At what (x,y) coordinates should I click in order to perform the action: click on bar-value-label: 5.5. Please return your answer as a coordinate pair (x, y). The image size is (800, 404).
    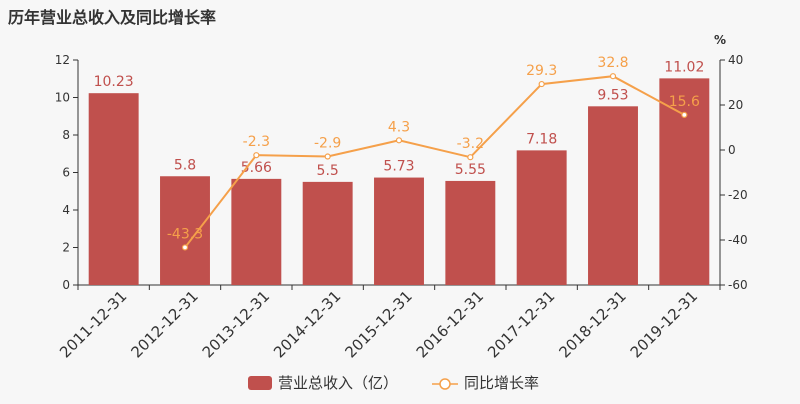
    Looking at the image, I should click on (328, 171).